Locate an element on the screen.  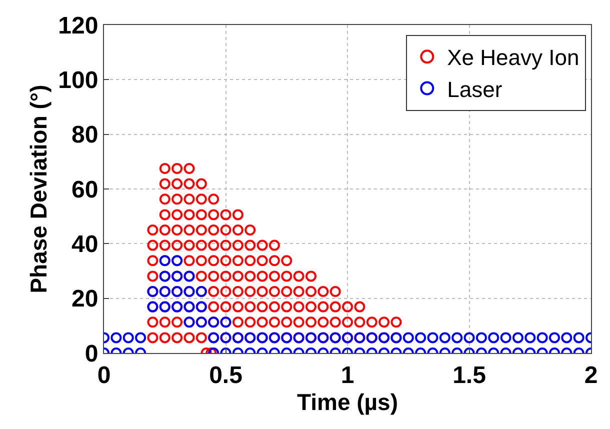
legend-label: Laser is located at coordinates (474, 89).